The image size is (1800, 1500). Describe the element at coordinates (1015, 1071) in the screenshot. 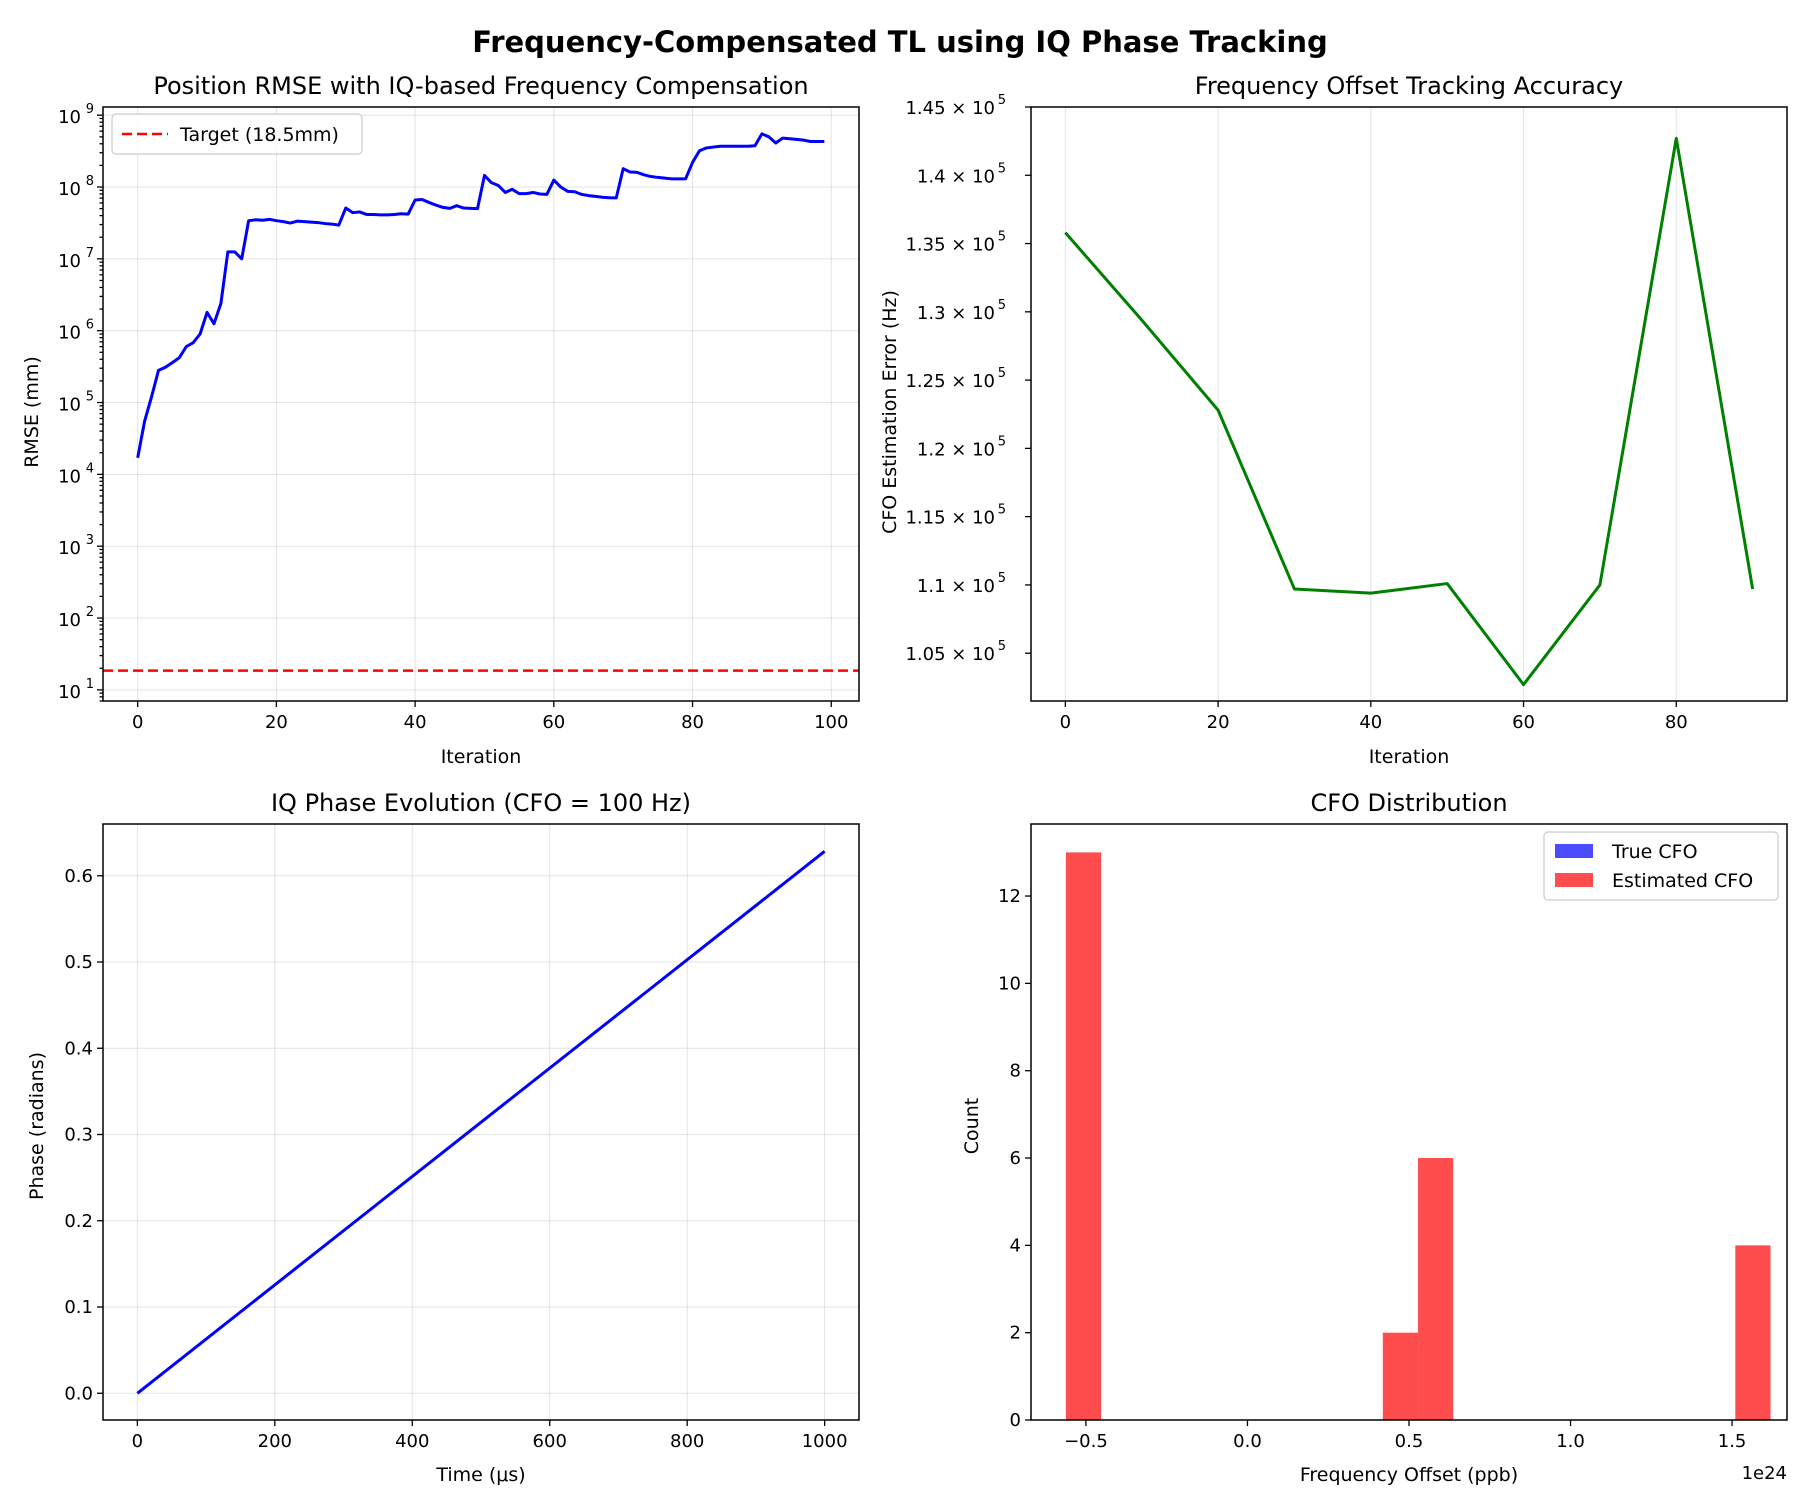

I see `cfo-dist-y-tick-label: 8` at that location.